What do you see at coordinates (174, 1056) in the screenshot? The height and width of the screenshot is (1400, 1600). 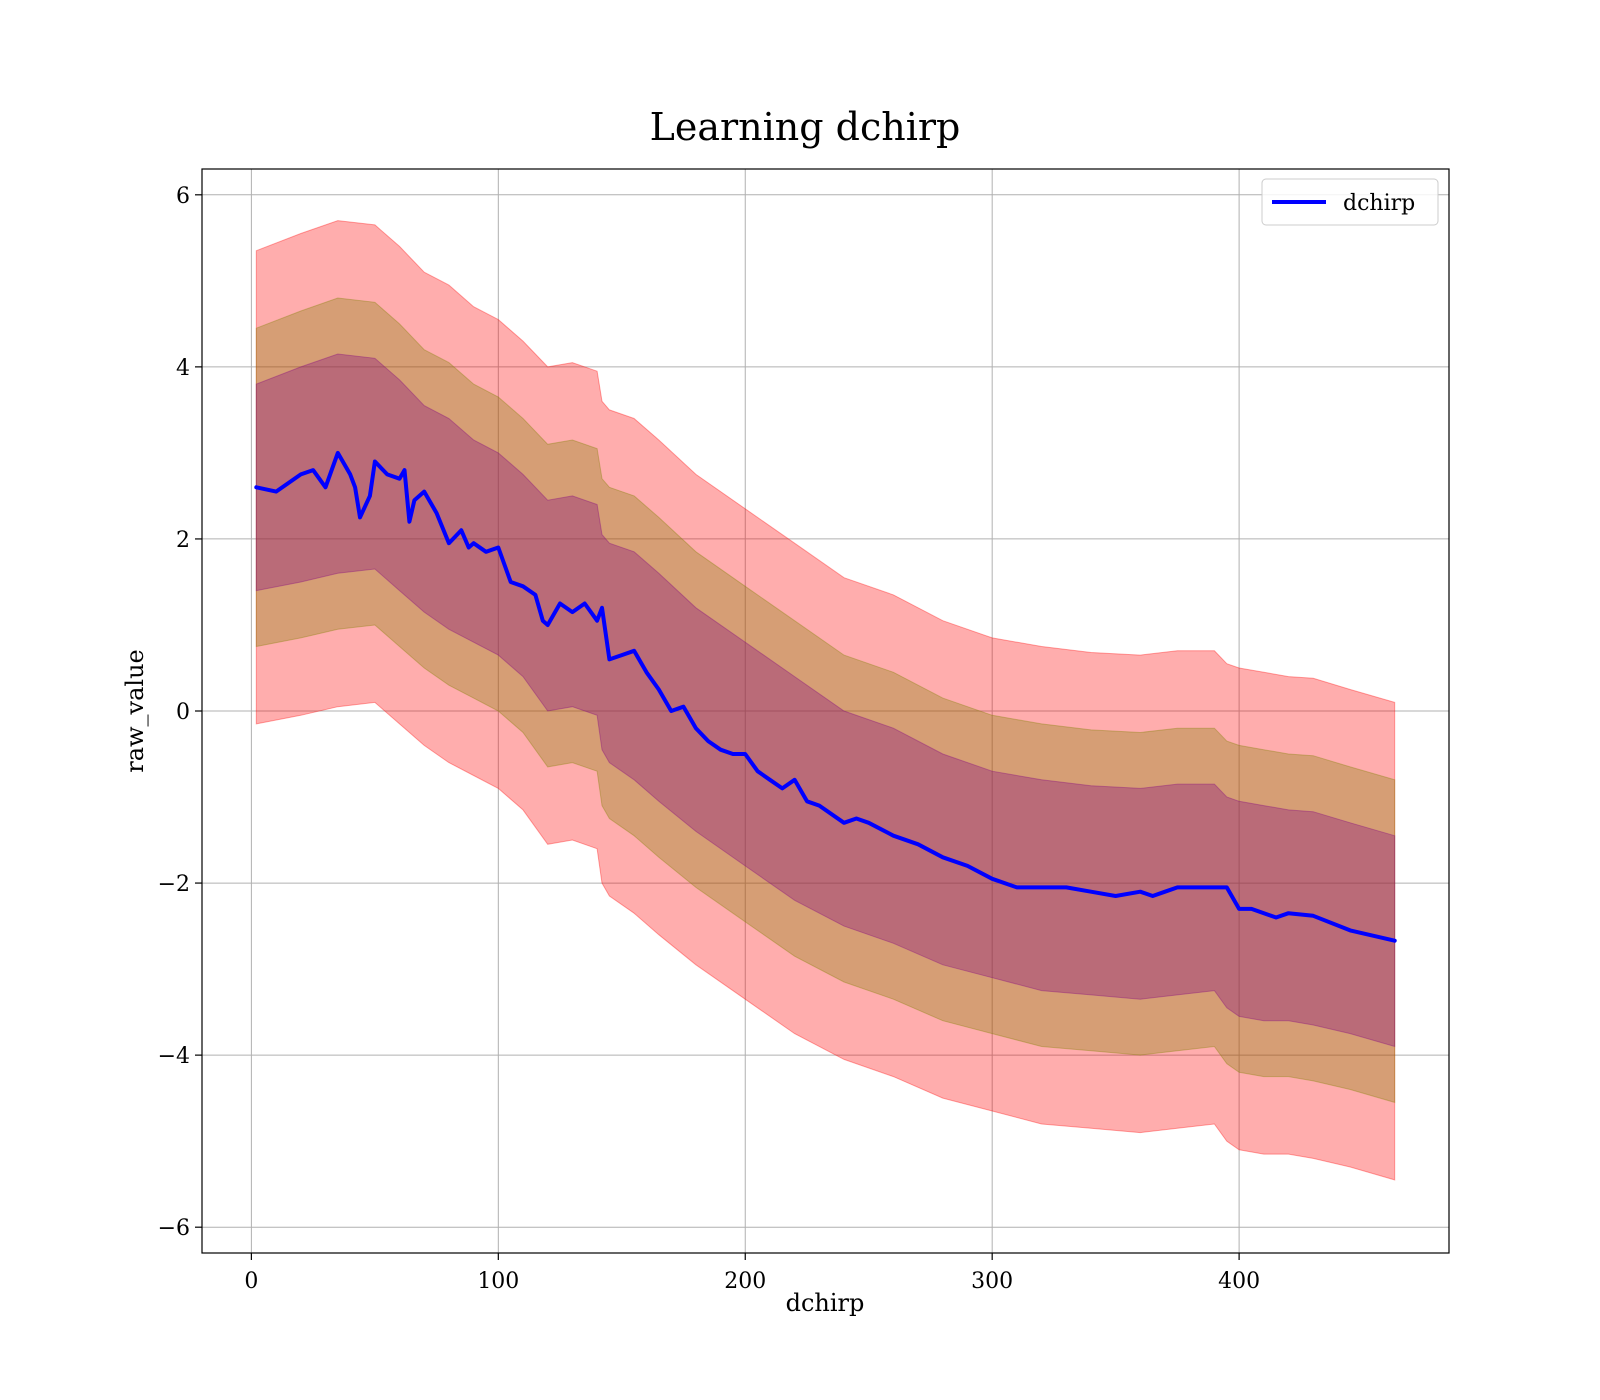 I see `y-tick-label-1: −4` at bounding box center [174, 1056].